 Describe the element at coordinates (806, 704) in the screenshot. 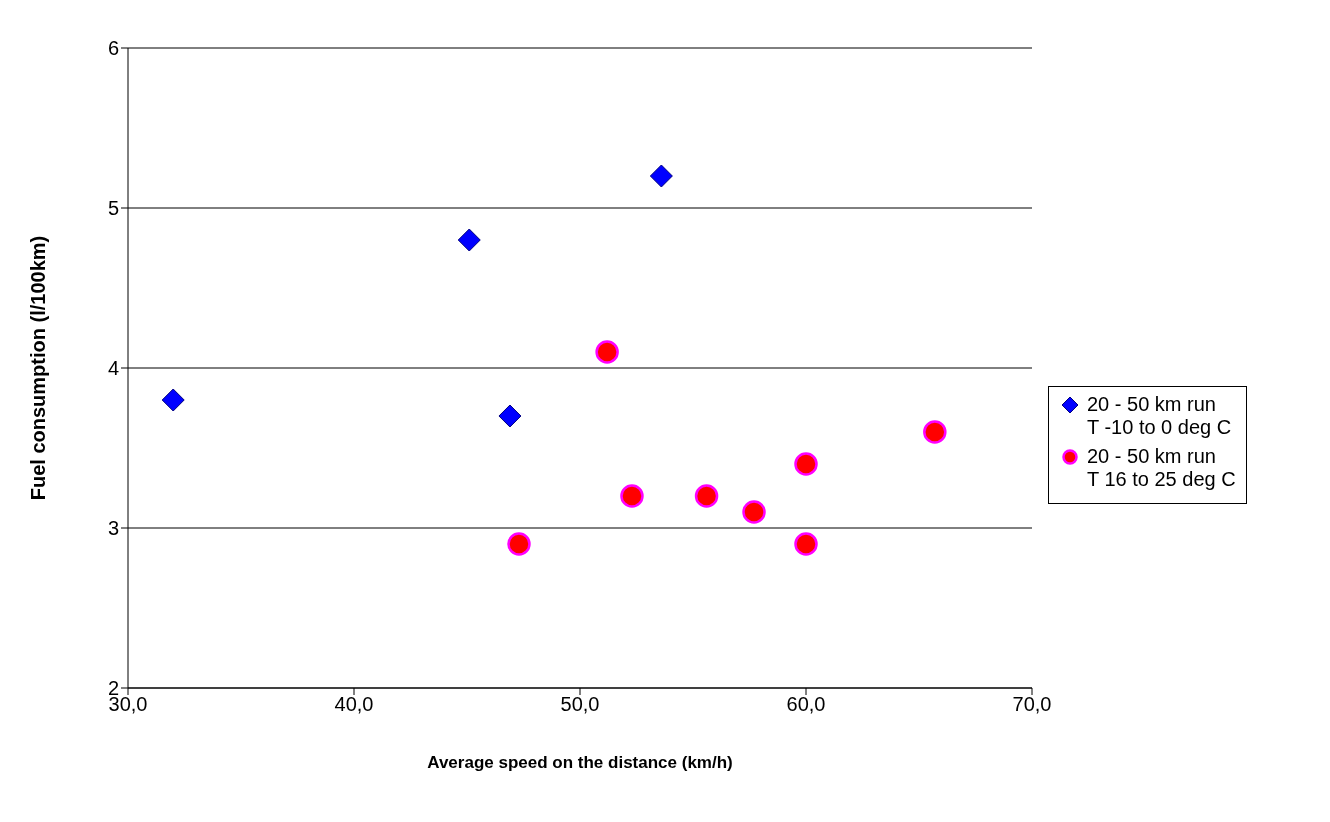

I see `x-tick-label: 60,0` at that location.